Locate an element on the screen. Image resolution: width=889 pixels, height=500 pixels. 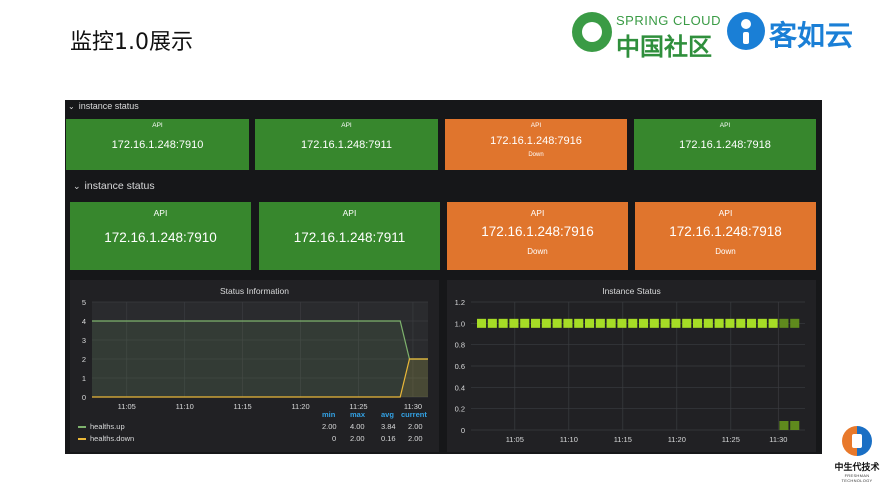
x-tick-label: 11:05 is located at coordinates (127, 406).